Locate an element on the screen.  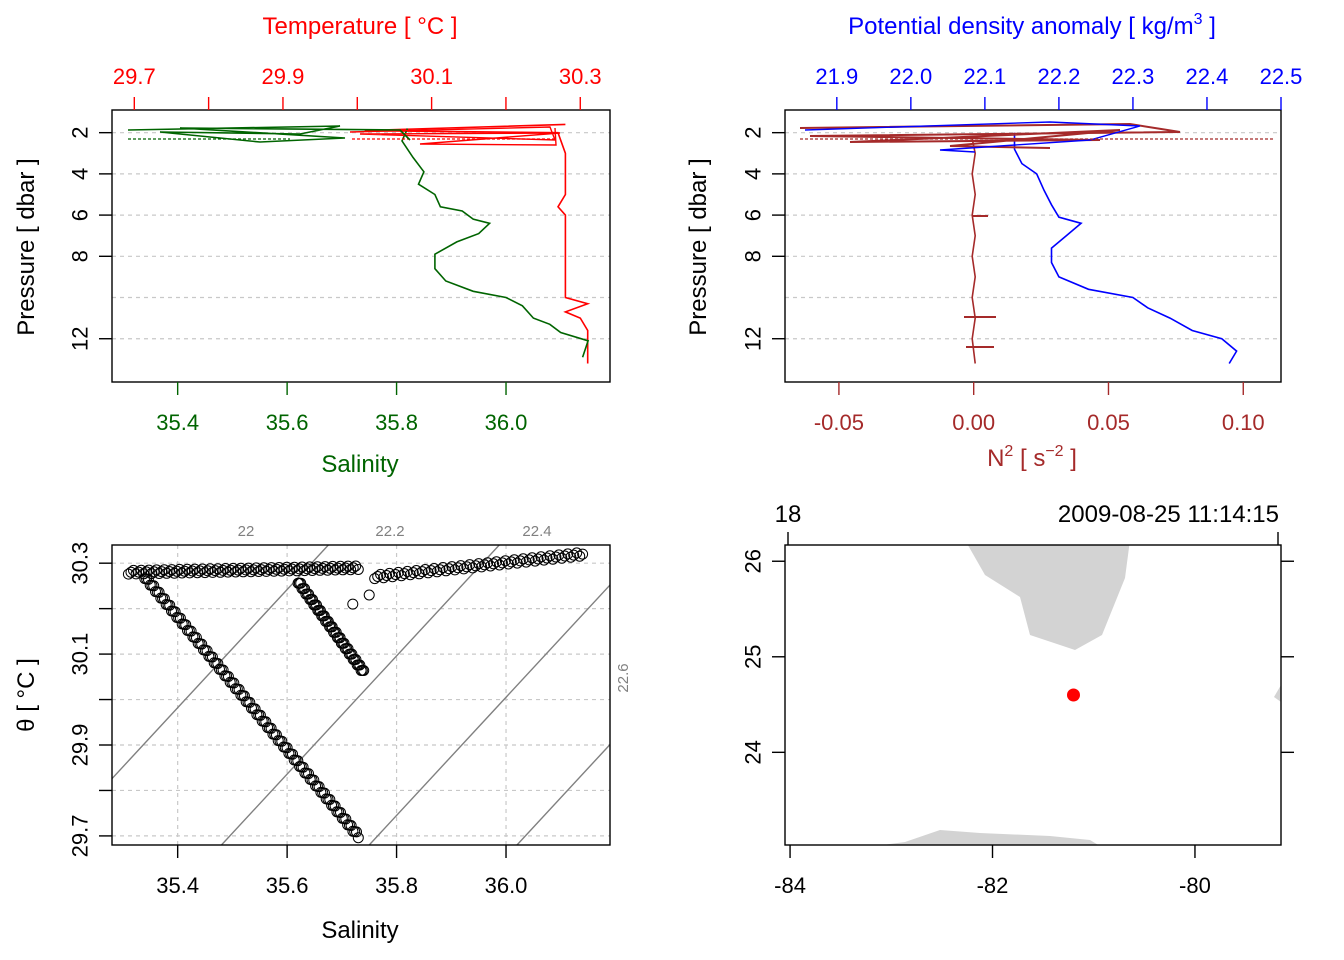
salinity-surface-scribble is located at coordinates (269, 134).